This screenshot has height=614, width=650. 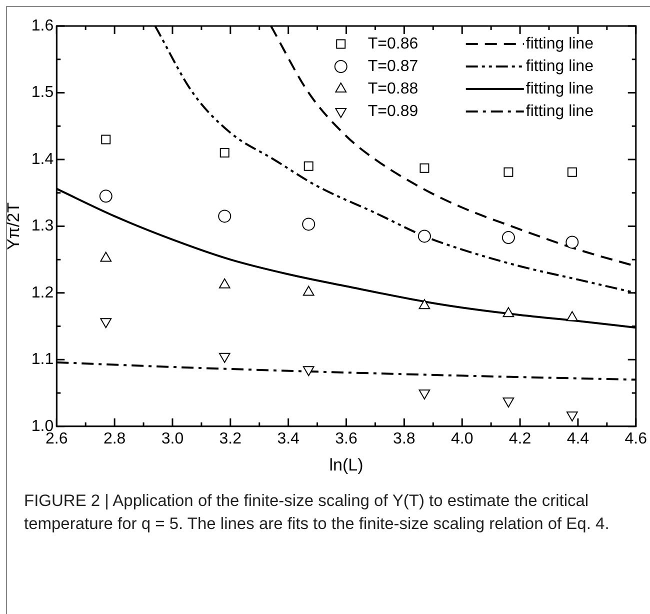 I want to click on y-tick-label: 1.1, so click(x=42, y=359).